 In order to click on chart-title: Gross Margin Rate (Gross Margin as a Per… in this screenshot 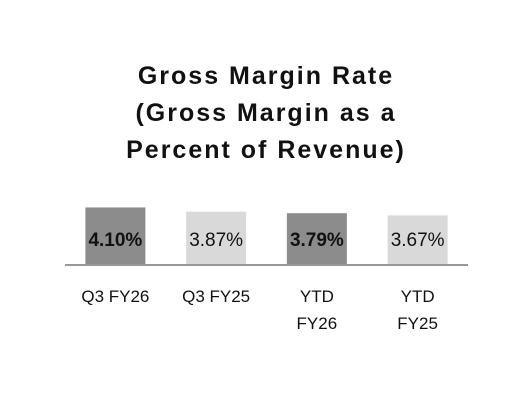, I will do `click(266, 113)`.